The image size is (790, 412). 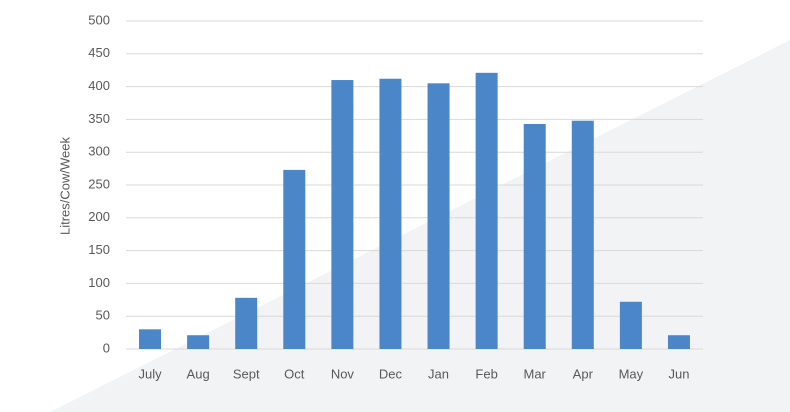 What do you see at coordinates (678, 373) in the screenshot?
I see `x-tick-label: Jun` at bounding box center [678, 373].